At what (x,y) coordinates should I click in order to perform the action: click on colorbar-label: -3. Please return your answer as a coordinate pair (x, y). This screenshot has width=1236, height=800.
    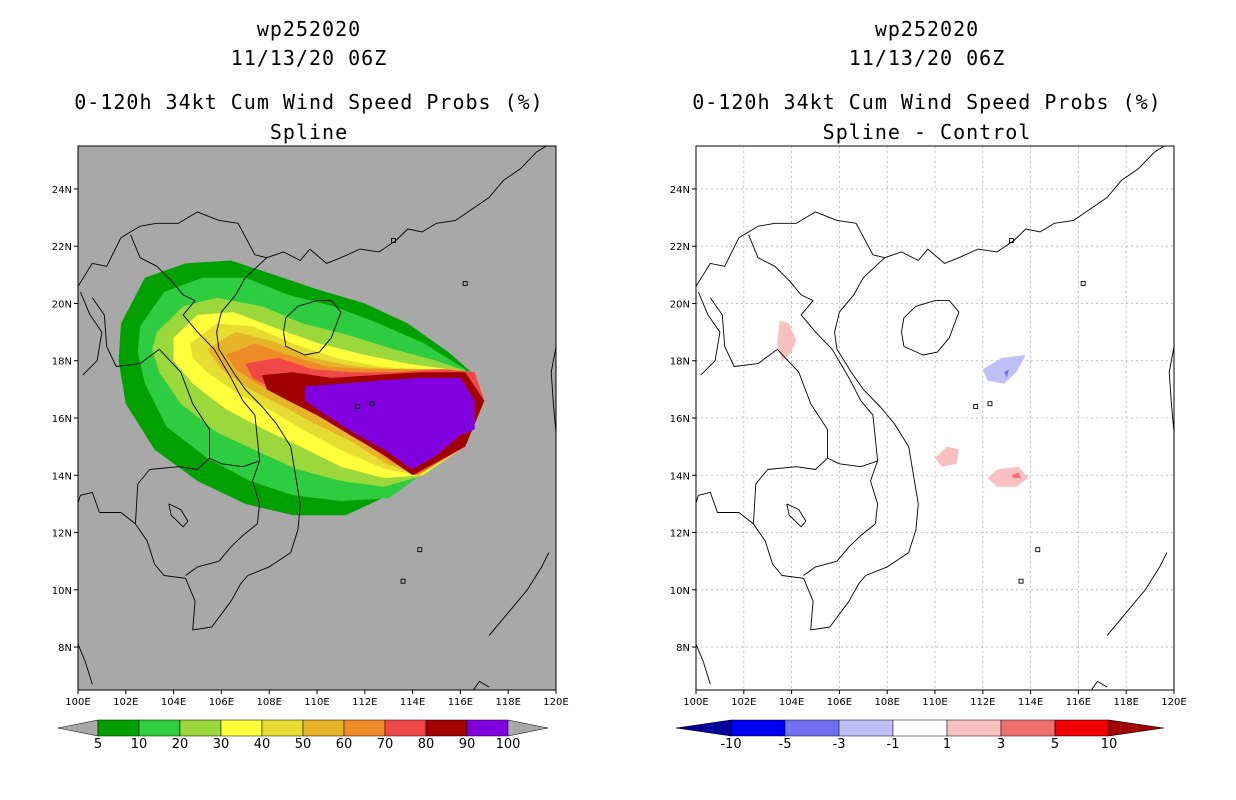
    Looking at the image, I should click on (839, 744).